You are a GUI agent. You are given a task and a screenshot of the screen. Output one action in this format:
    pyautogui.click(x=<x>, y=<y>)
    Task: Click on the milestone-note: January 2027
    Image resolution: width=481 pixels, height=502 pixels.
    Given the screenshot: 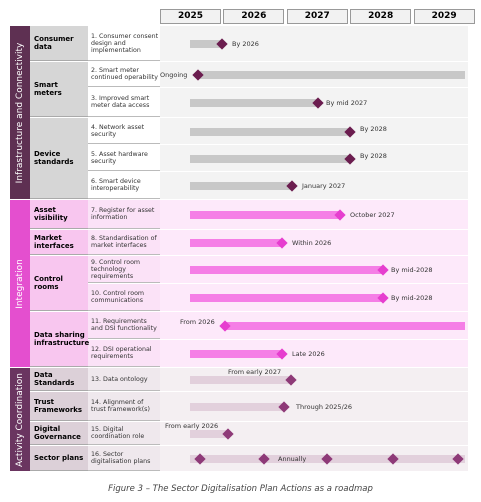 What is the action you would take?
    pyautogui.click(x=324, y=186)
    